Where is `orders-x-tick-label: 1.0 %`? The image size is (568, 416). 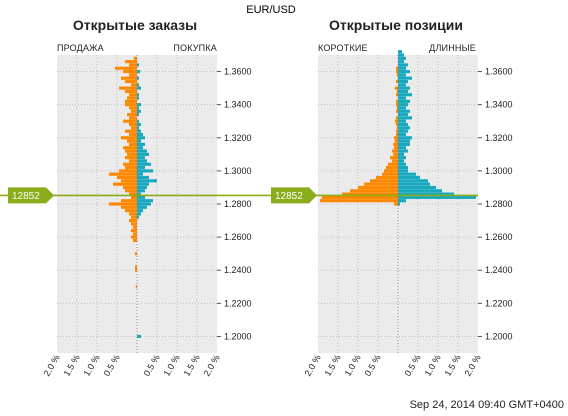 orders-x-tick-label: 1.0 % is located at coordinates (92, 365).